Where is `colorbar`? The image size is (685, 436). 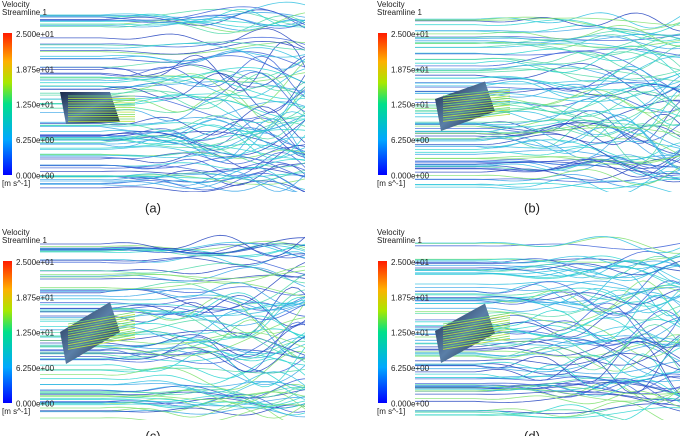
colorbar is located at coordinates (382, 104).